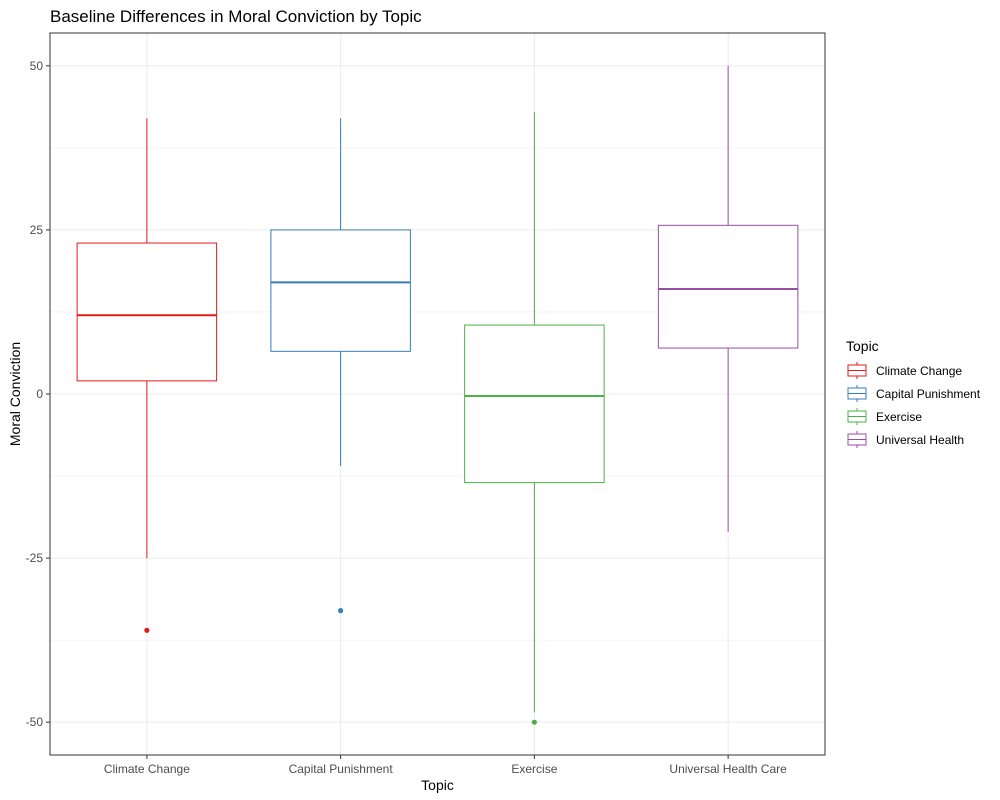  I want to click on legend-label: Universal Health, so click(920, 440).